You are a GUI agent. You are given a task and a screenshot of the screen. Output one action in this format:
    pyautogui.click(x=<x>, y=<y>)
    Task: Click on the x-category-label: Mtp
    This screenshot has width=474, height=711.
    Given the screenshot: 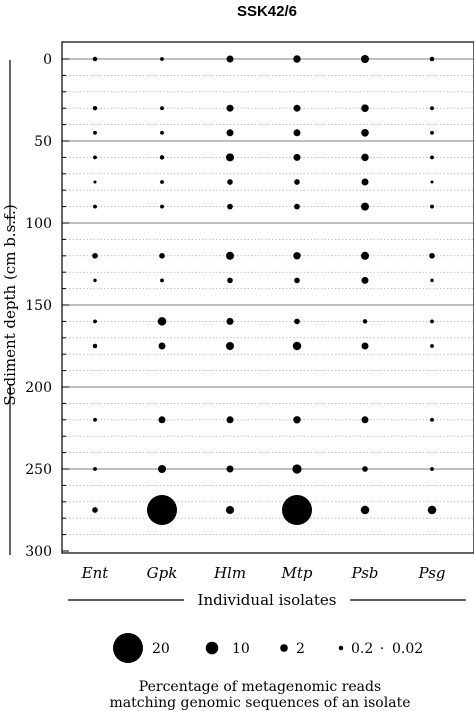 What is the action you would take?
    pyautogui.click(x=297, y=573)
    